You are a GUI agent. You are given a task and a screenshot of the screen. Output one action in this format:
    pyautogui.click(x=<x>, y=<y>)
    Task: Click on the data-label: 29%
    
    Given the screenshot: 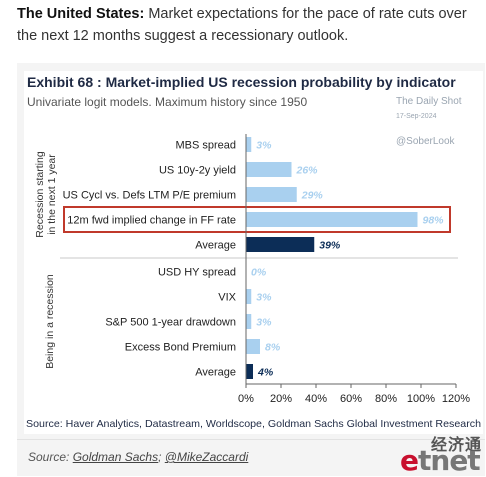 What is the action you would take?
    pyautogui.click(x=312, y=196)
    